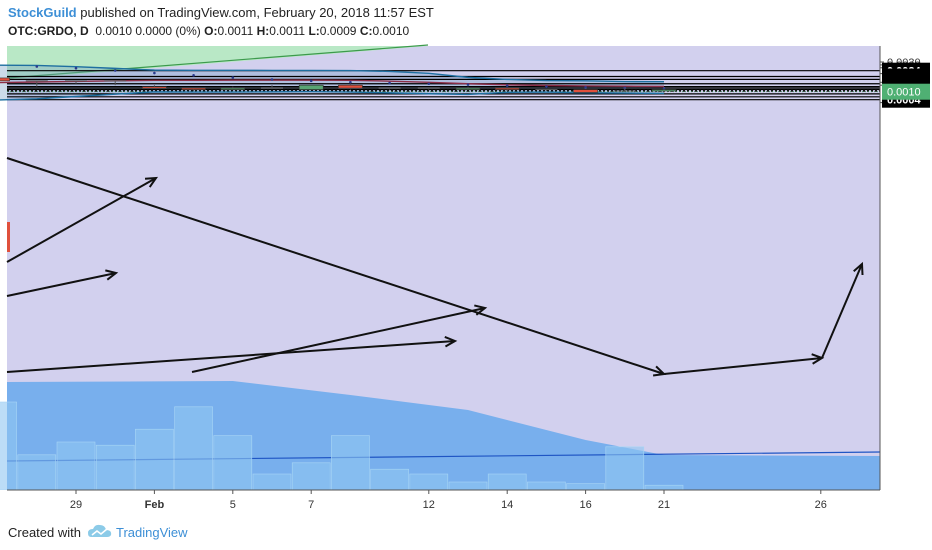  What do you see at coordinates (151, 182) in the screenshot?
I see `uptrend-arrow-1-head` at bounding box center [151, 182].